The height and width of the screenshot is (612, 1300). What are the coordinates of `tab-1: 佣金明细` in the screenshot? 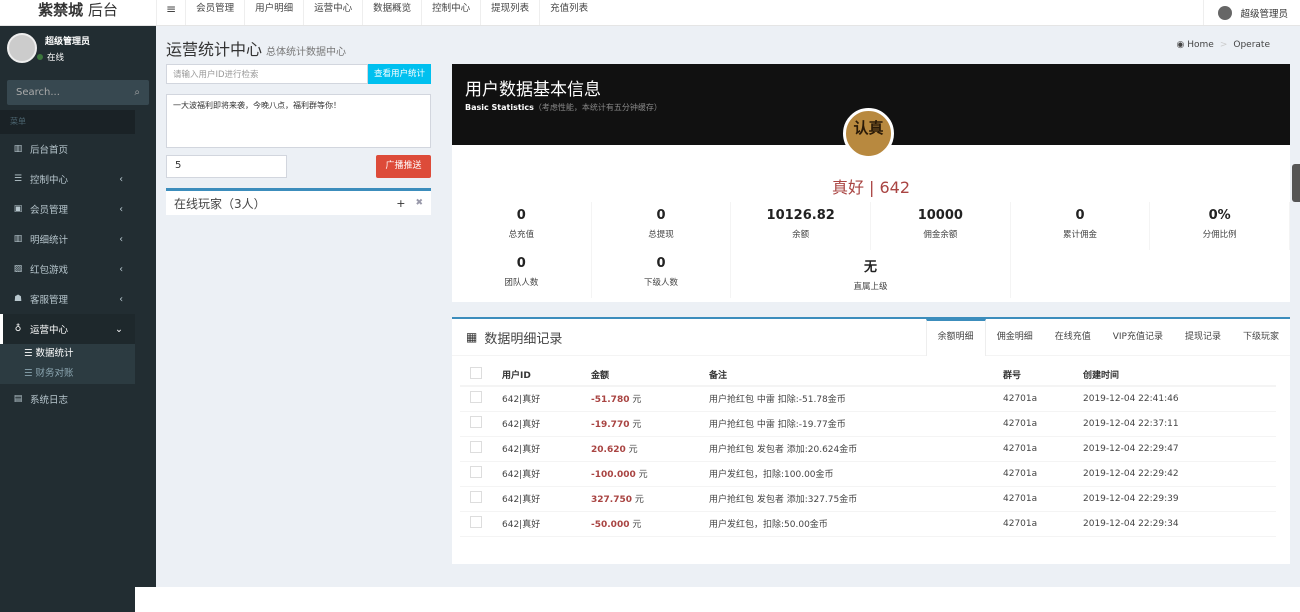 It's located at (1014, 336).